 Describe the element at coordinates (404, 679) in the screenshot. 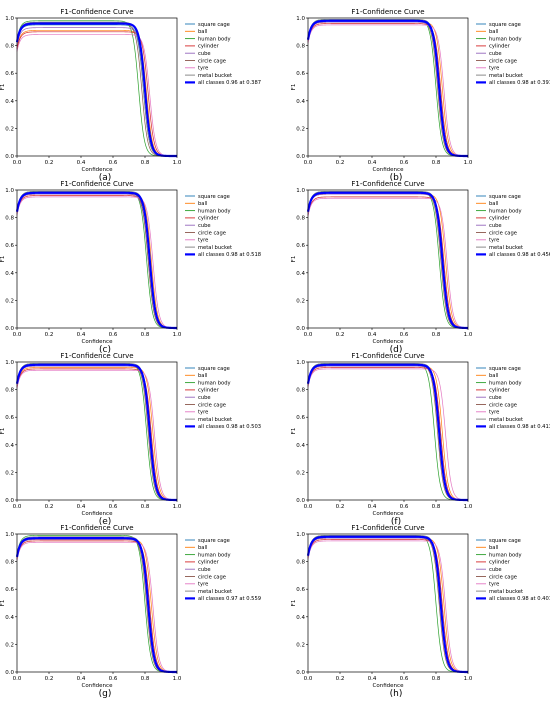

I see `x-tick-label: 0.6` at that location.